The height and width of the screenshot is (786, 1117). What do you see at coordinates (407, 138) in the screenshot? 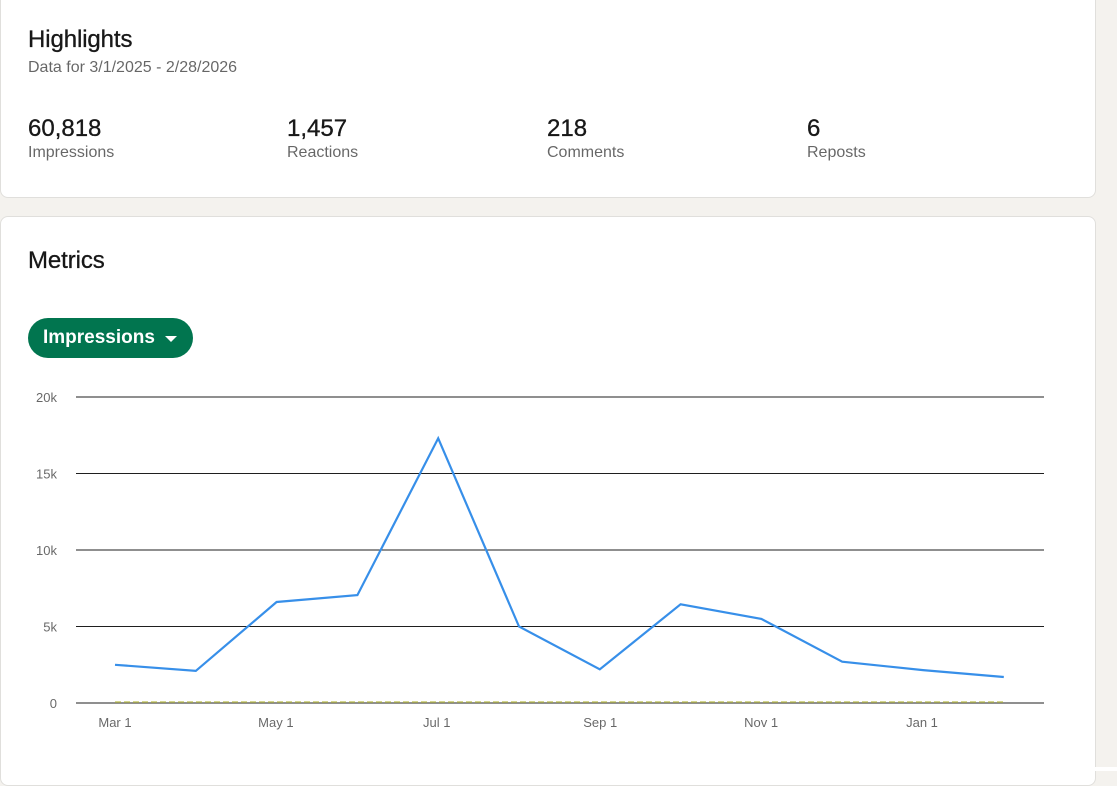
I see `stat-reactions: 1,457 Reactions` at bounding box center [407, 138].